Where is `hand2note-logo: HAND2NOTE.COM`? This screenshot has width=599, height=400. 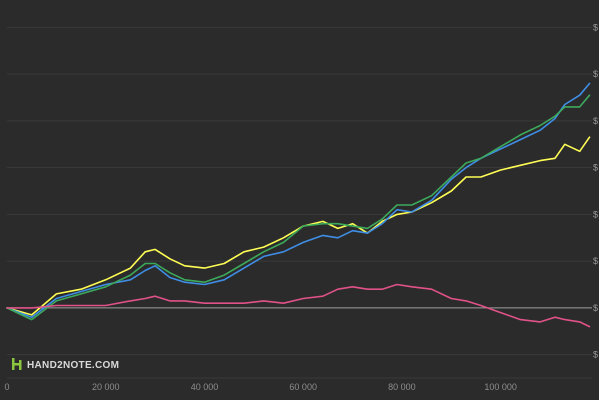 hand2note-logo: HAND2NOTE.COM is located at coordinates (65, 364).